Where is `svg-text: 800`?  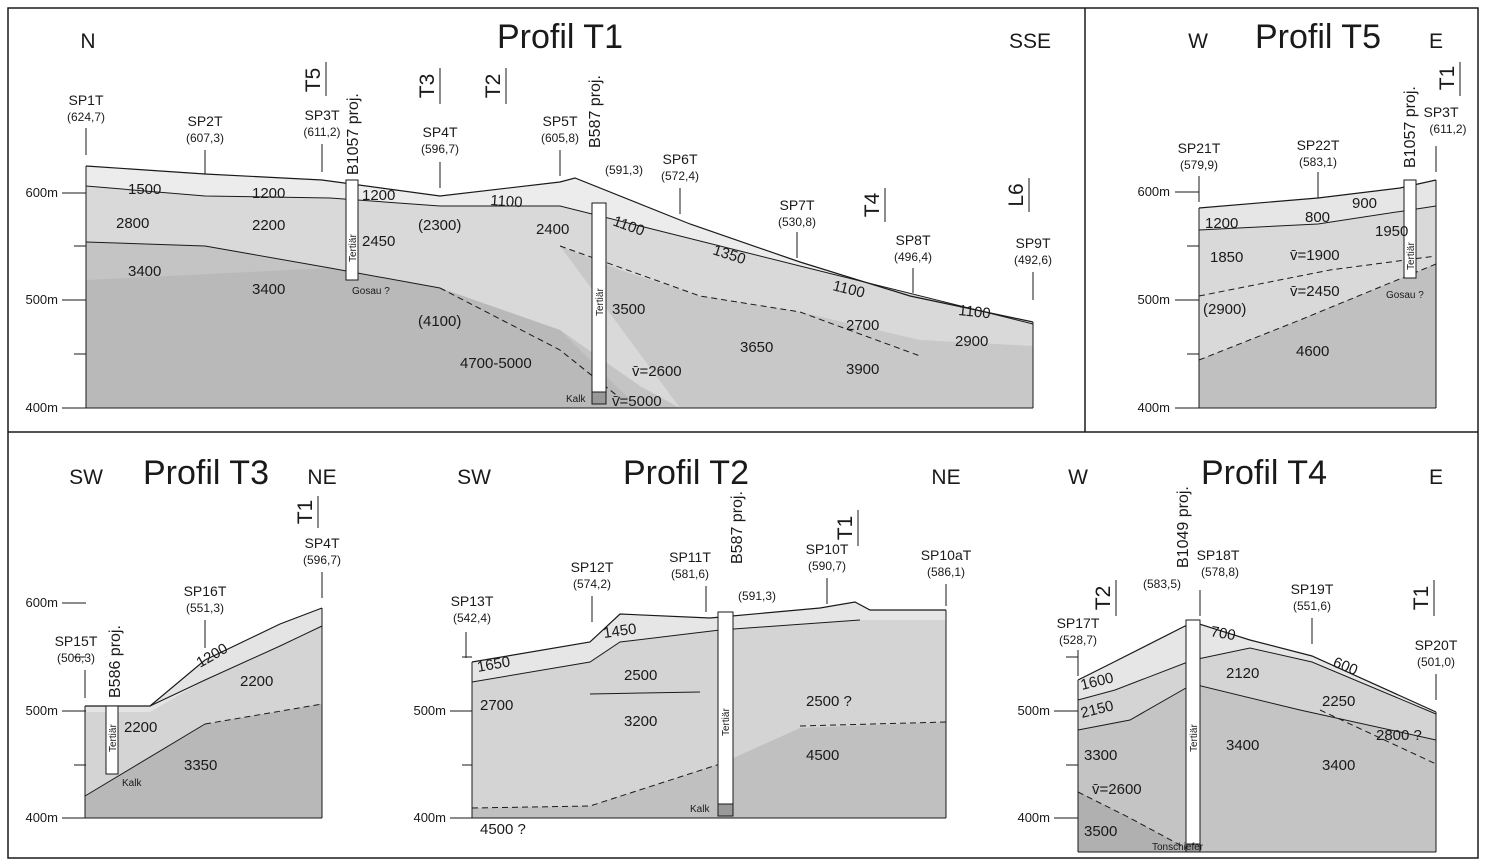
svg-text: 800 is located at coordinates (1317, 217).